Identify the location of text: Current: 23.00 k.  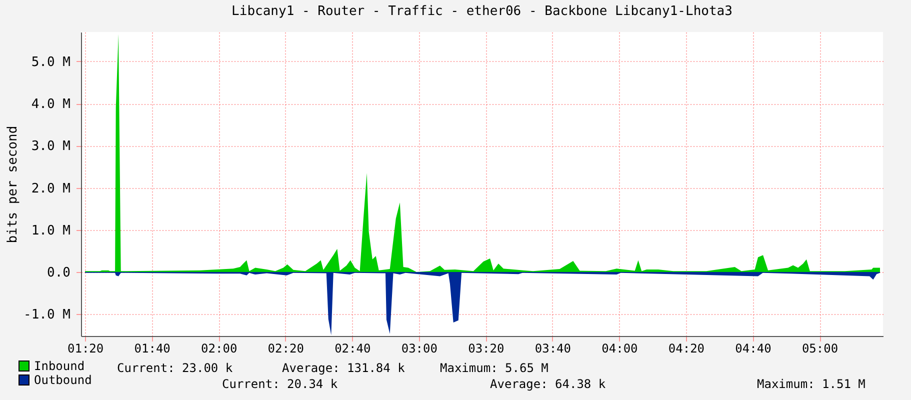
(175, 368).